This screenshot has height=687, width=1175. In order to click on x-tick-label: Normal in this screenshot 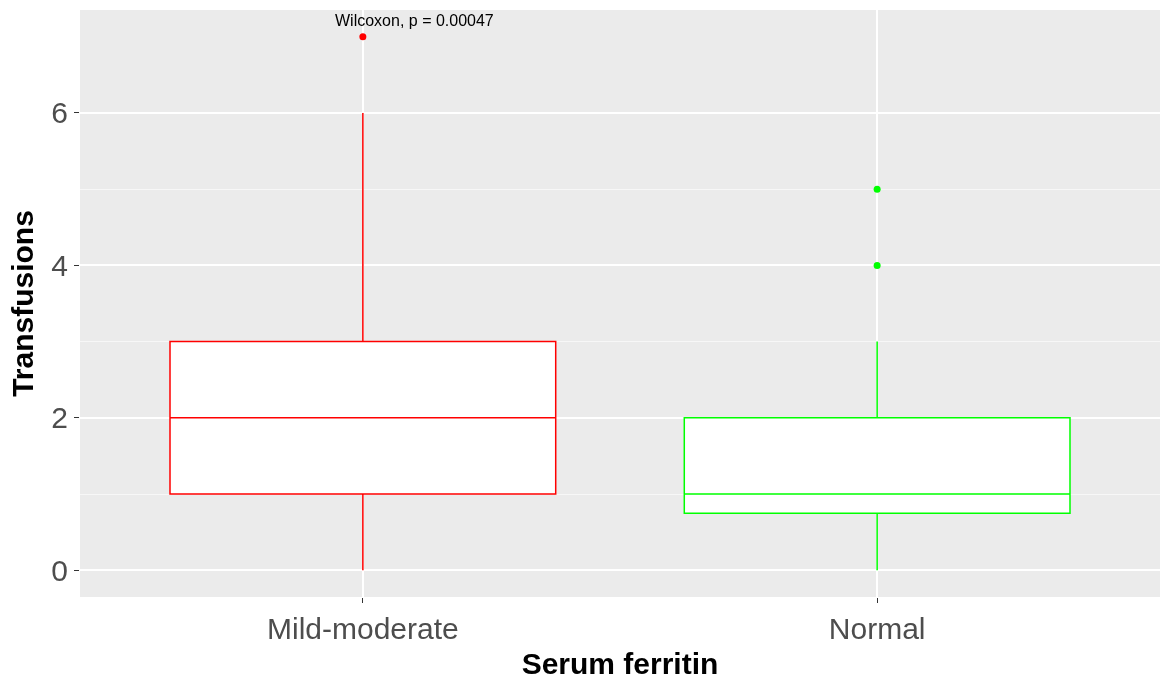, I will do `click(877, 628)`.